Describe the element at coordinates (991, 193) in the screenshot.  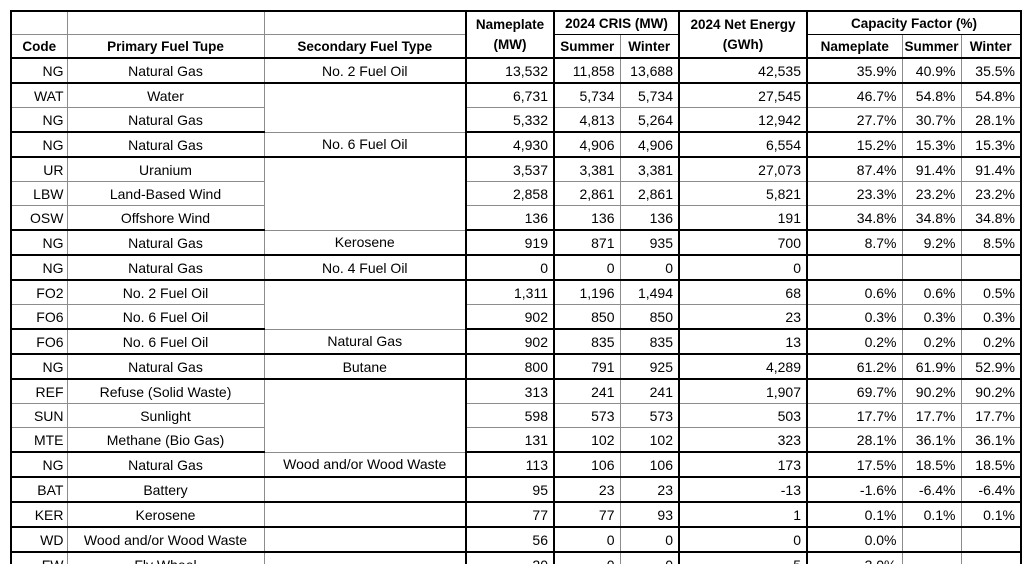
I see `cell-cf-winter: 23.2%` at that location.